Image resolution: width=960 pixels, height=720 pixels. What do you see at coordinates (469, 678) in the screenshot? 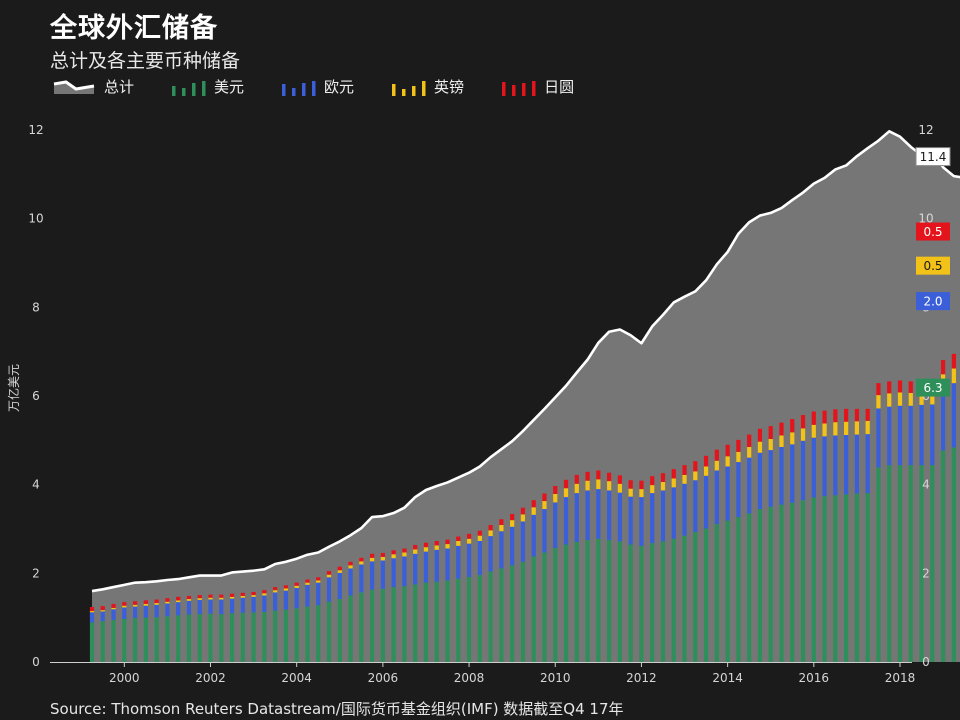
I see `x-tick-label: 2008` at bounding box center [469, 678].